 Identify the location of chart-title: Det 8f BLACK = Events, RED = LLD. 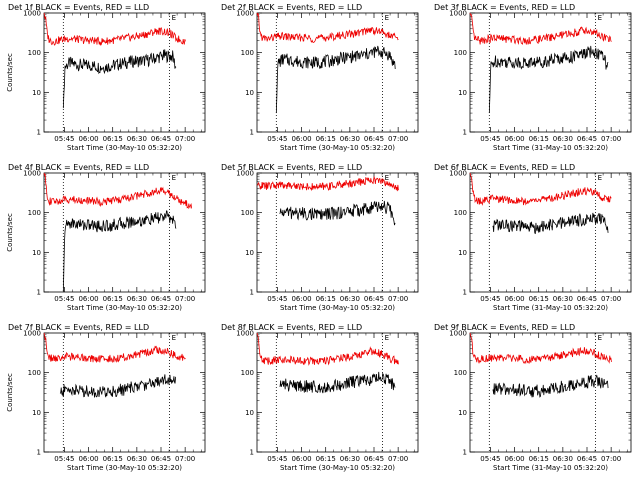
(291, 327).